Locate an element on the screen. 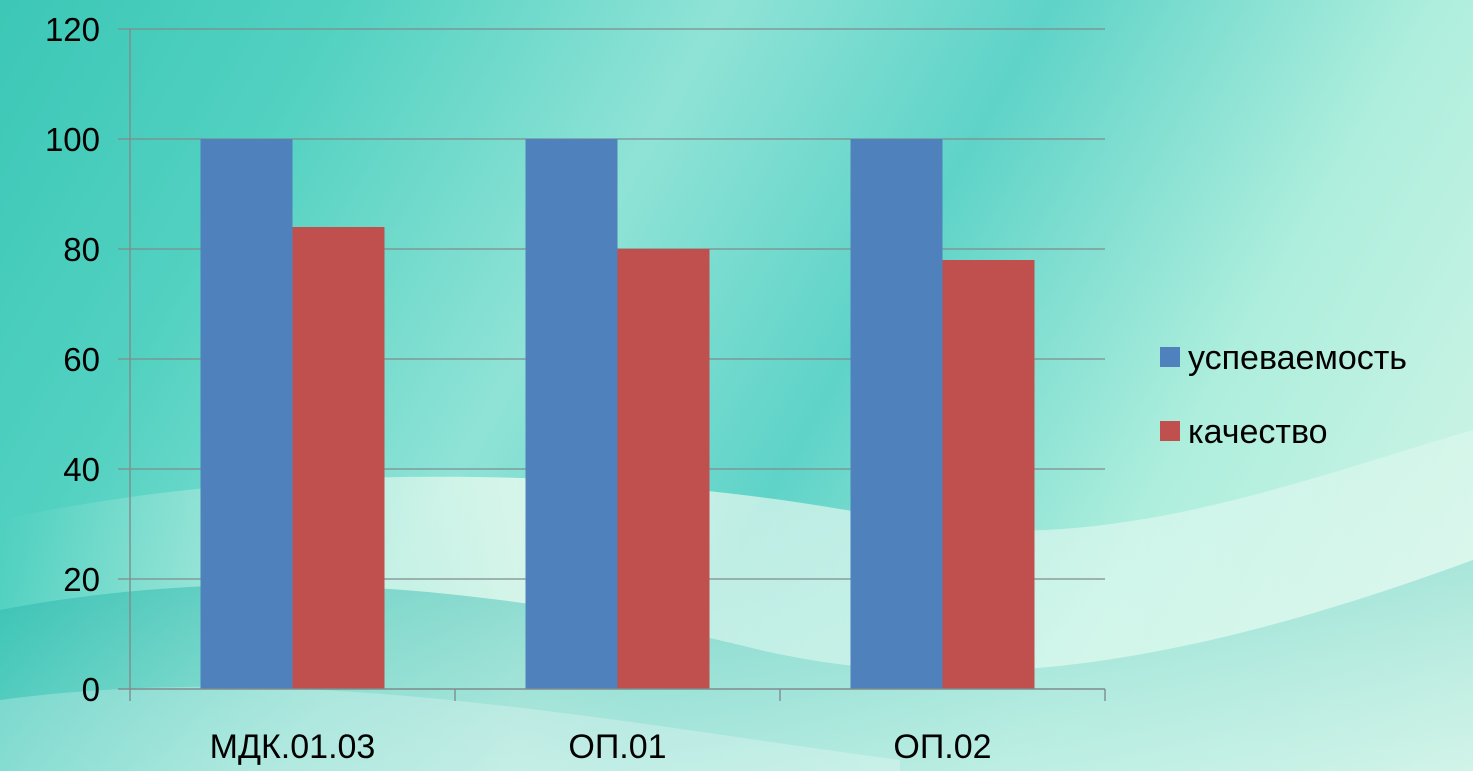 The image size is (1473, 771). legend: успеваемость качество is located at coordinates (1283, 395).